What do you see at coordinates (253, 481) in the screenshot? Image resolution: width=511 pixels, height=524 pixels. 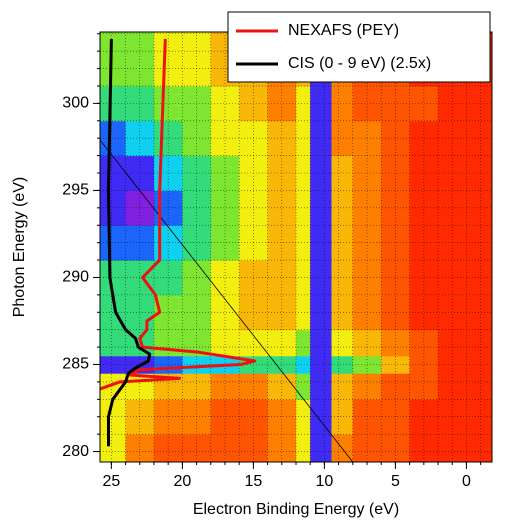 I see `x-tick-label: 15` at bounding box center [253, 481].